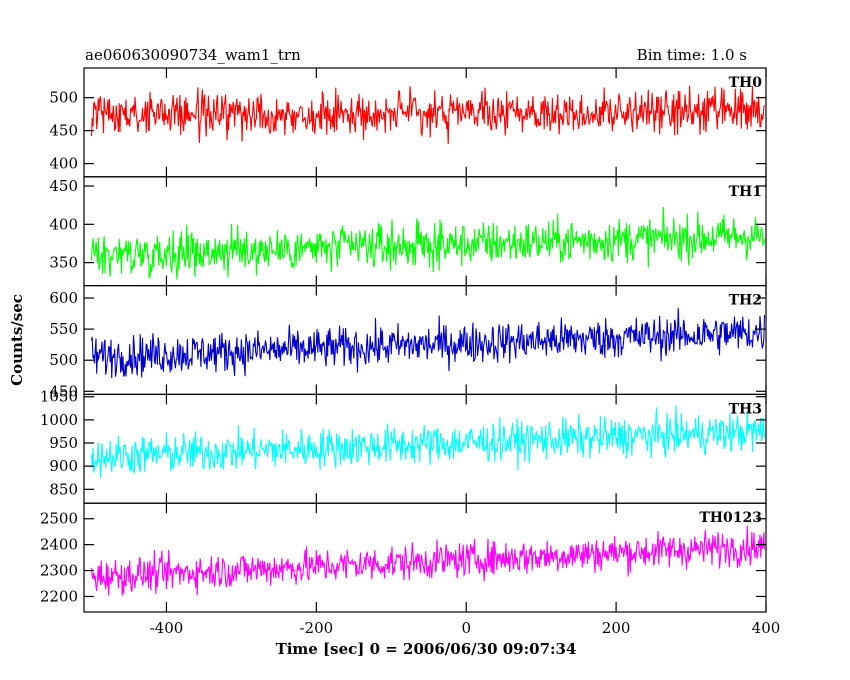  Describe the element at coordinates (745, 192) in the screenshot. I see `series-label-th1: TH1` at that location.